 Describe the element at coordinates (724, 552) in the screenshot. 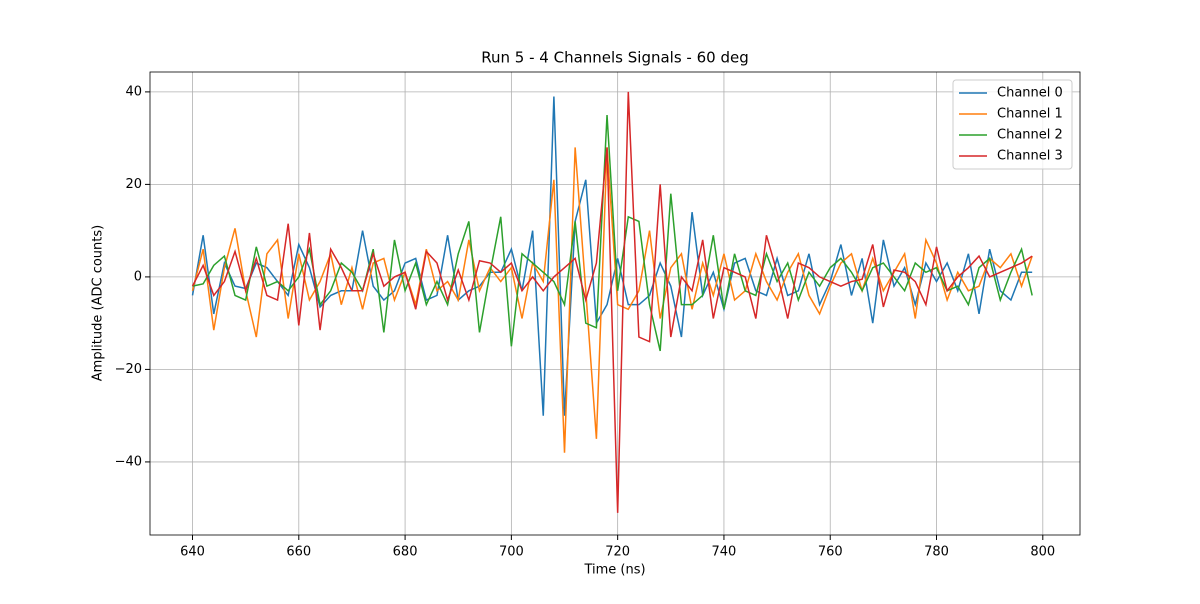

I see `x-tick-label: 740` at that location.